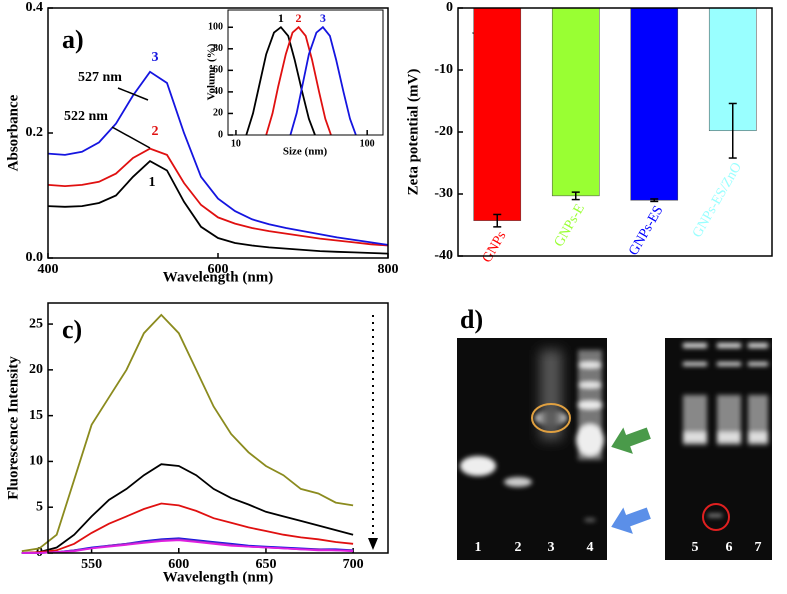 The image size is (787, 594). What do you see at coordinates (646, 231) in the screenshot?
I see `x-tick-label: GNPs-ES` at bounding box center [646, 231].